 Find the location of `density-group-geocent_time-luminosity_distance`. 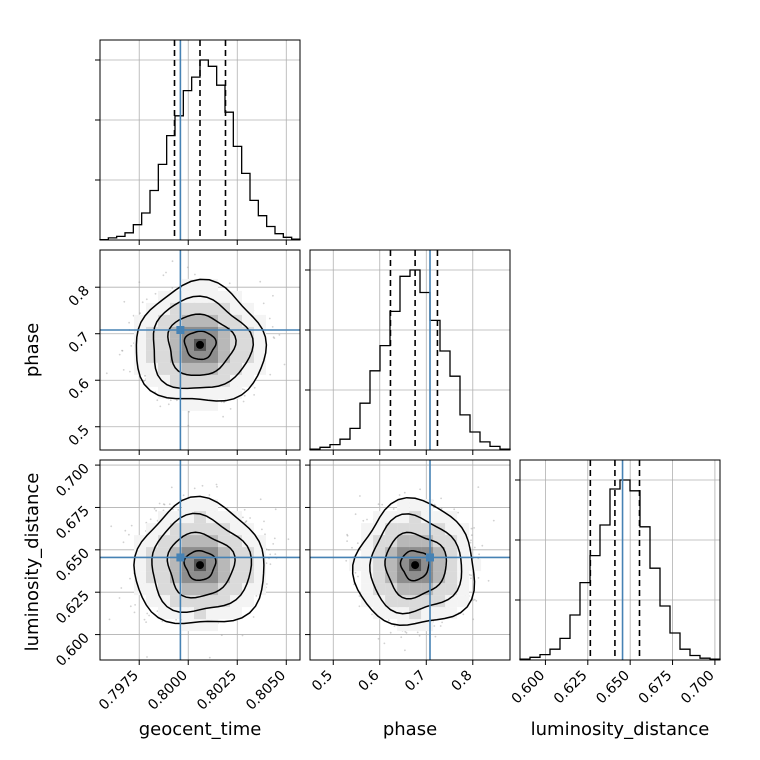

density-group-geocent_time-luminosity_distance is located at coordinates (199, 571).